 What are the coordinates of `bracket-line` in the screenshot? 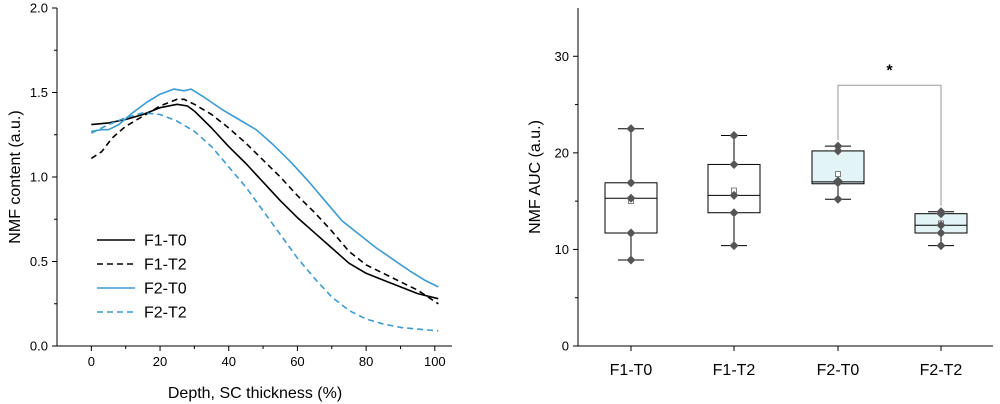 It's located at (889, 145).